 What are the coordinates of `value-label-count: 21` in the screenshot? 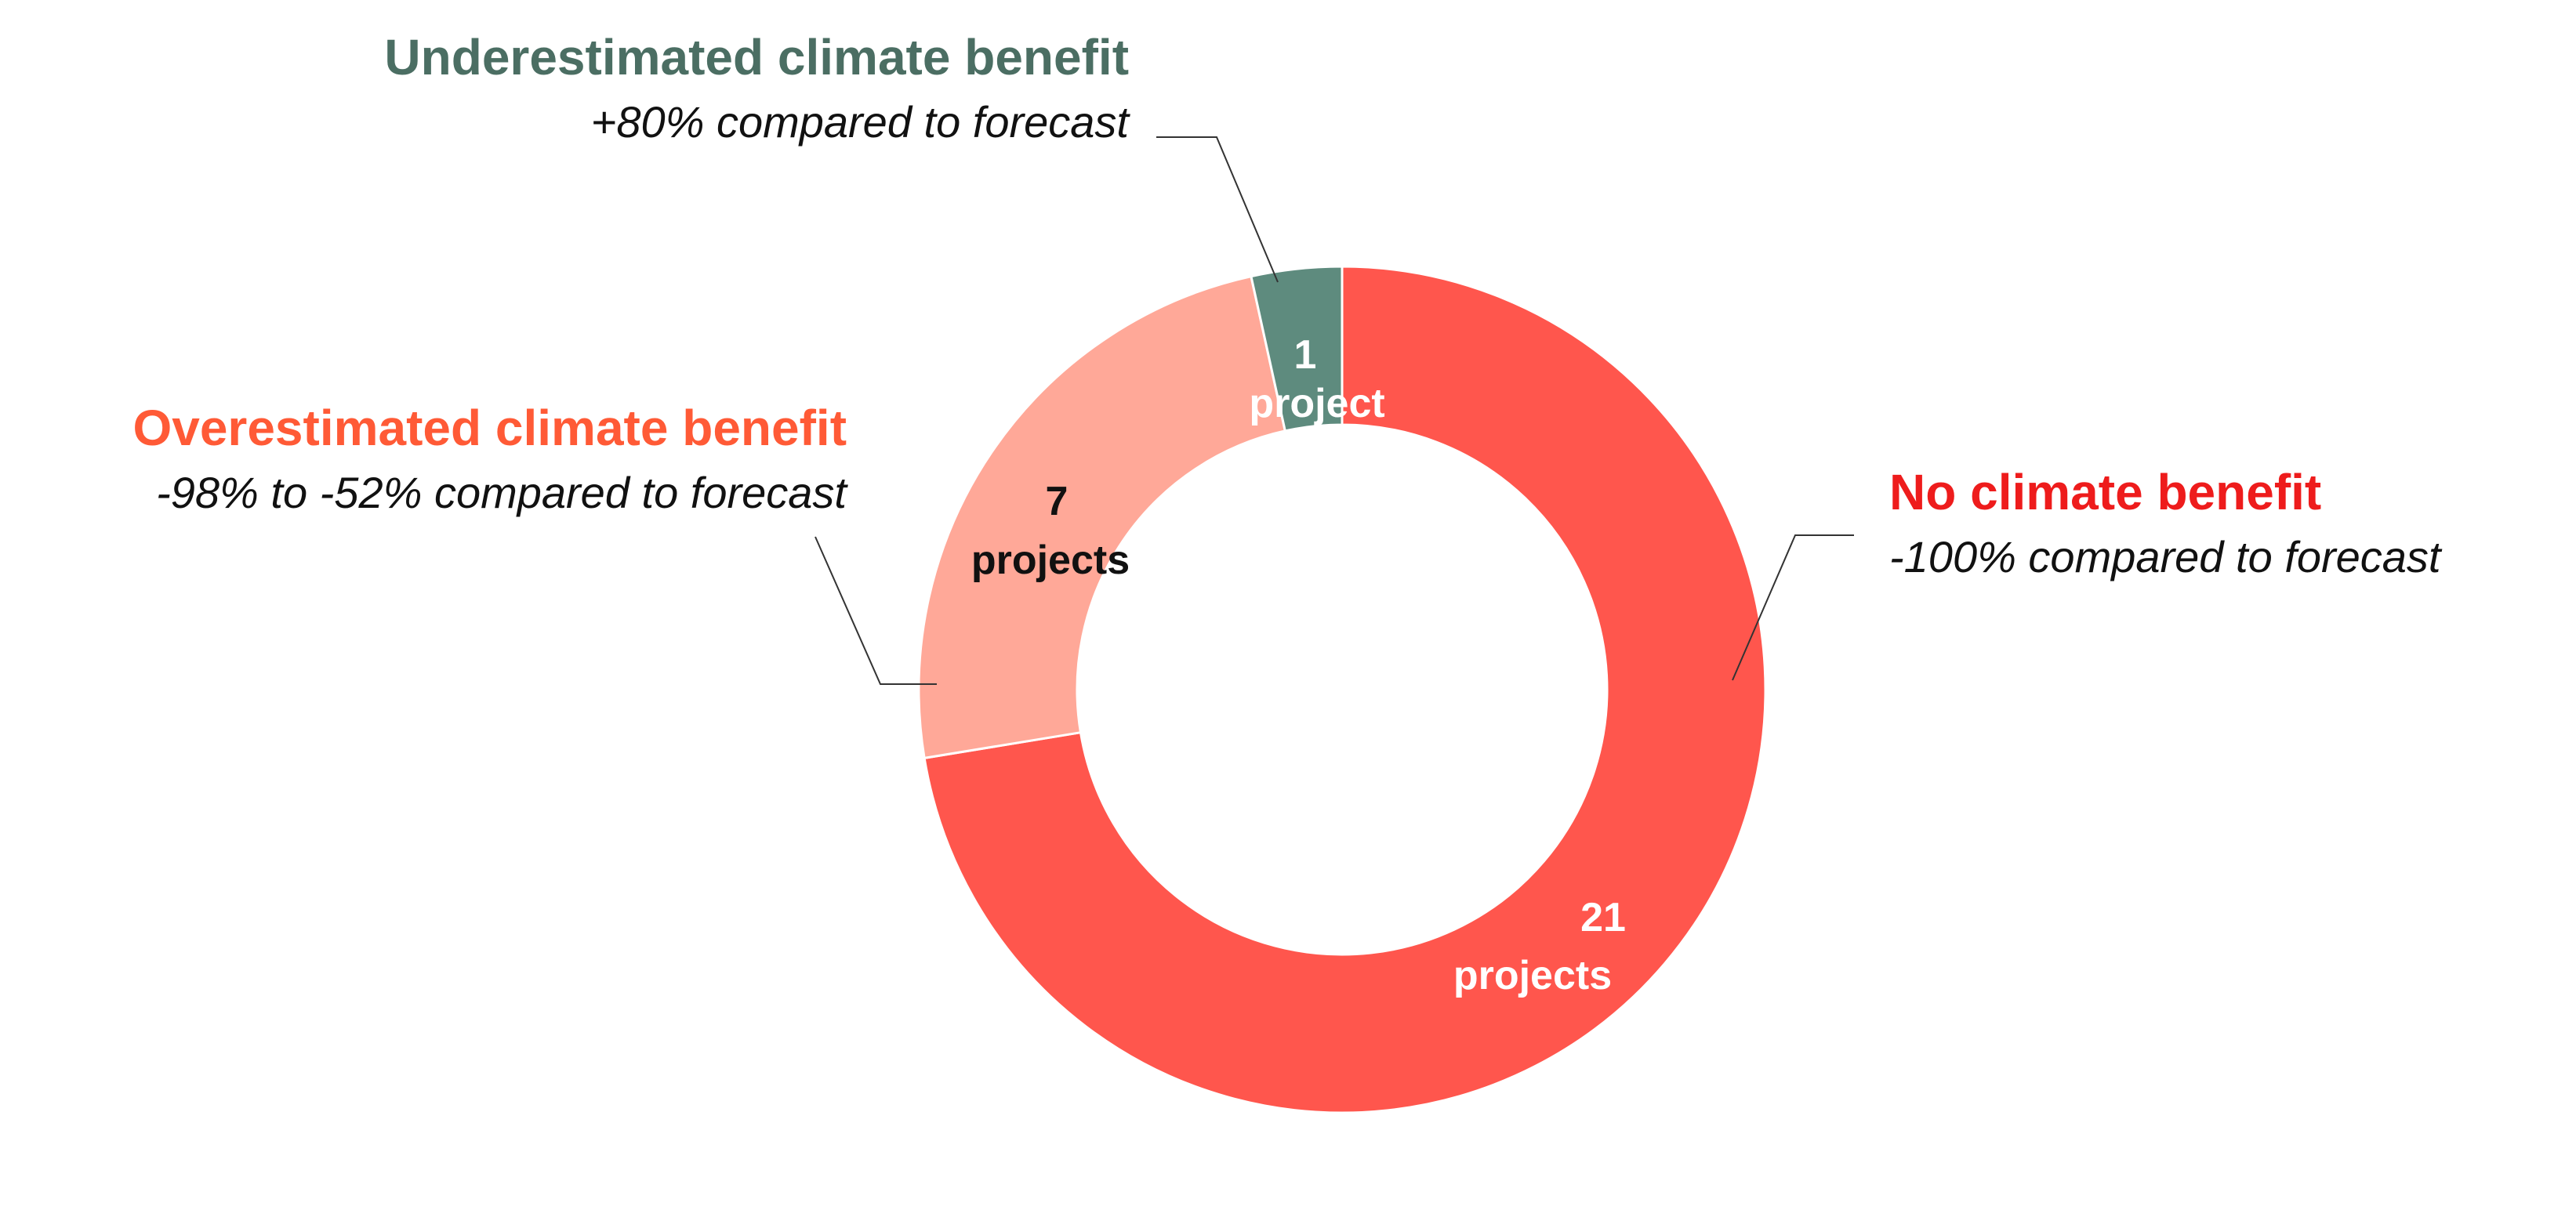 It's located at (1603, 917).